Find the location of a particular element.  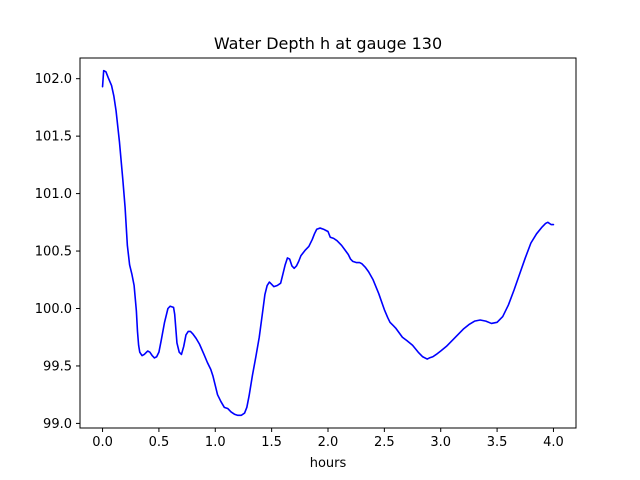

x-axis-ticks: 0.0 0.5 1.0 1.5 2.0 2.5 3.0 3.5 4.0 is located at coordinates (328, 439).